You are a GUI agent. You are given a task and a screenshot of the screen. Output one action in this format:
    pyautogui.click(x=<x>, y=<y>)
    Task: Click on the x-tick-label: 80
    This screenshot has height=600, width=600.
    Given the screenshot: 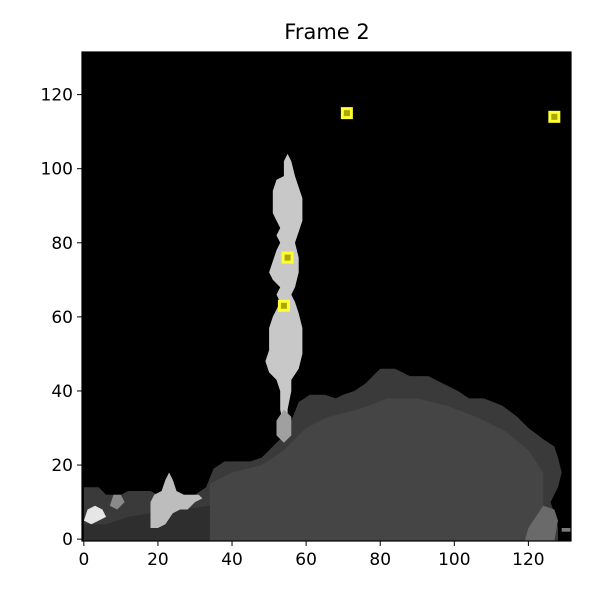 What is the action you would take?
    pyautogui.click(x=380, y=560)
    